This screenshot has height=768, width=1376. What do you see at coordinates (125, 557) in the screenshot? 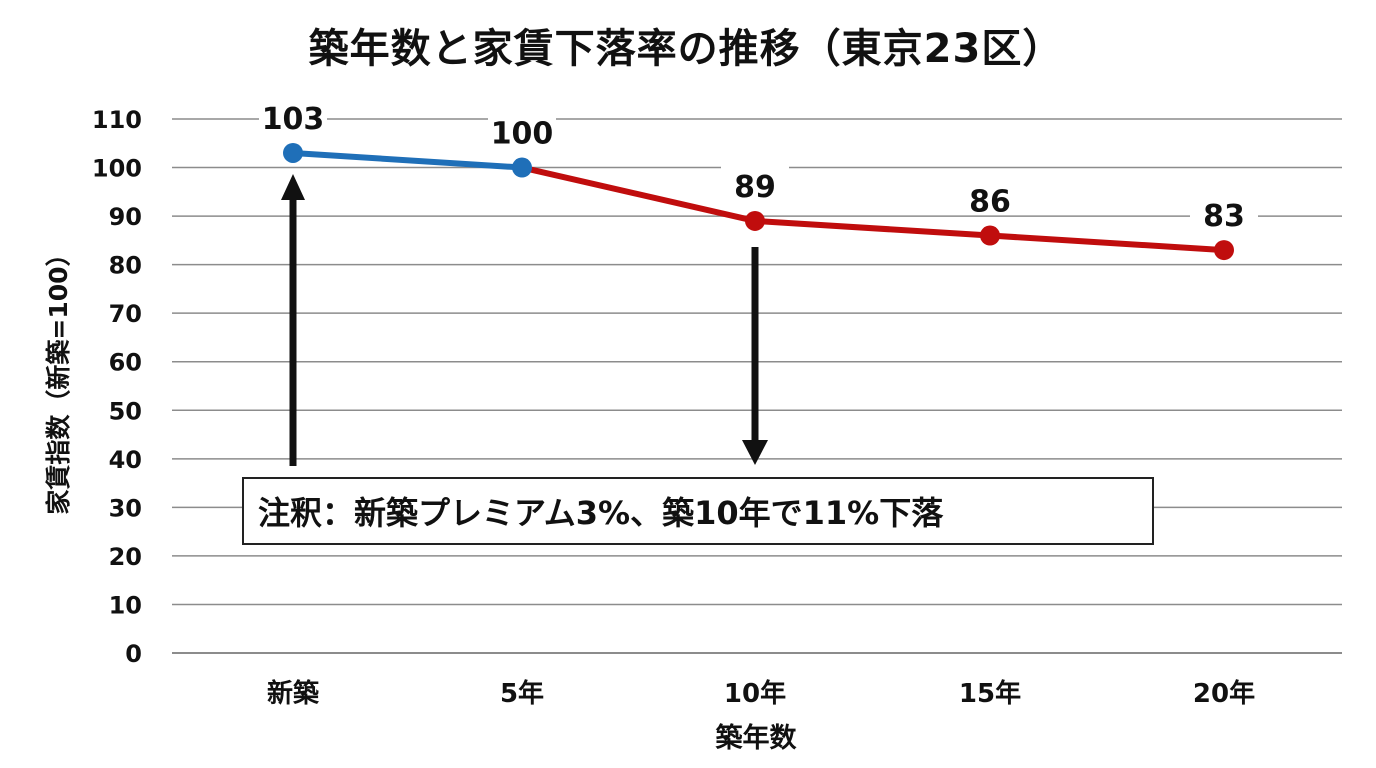
I see `y-tick-label: 20` at bounding box center [125, 557].